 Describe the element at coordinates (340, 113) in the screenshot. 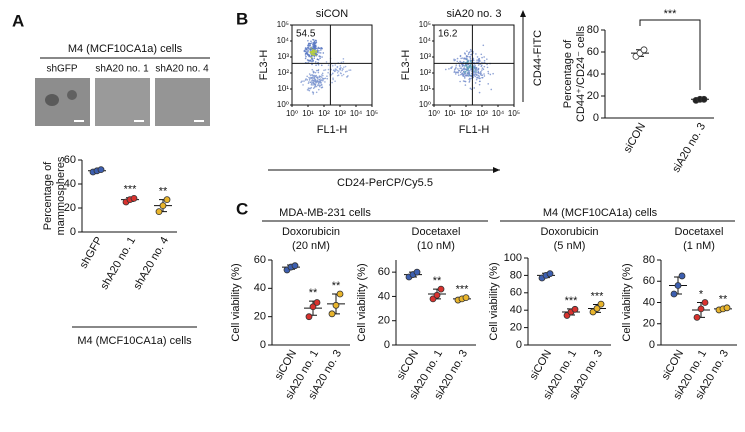

I see `x-tick-label: 10³` at that location.